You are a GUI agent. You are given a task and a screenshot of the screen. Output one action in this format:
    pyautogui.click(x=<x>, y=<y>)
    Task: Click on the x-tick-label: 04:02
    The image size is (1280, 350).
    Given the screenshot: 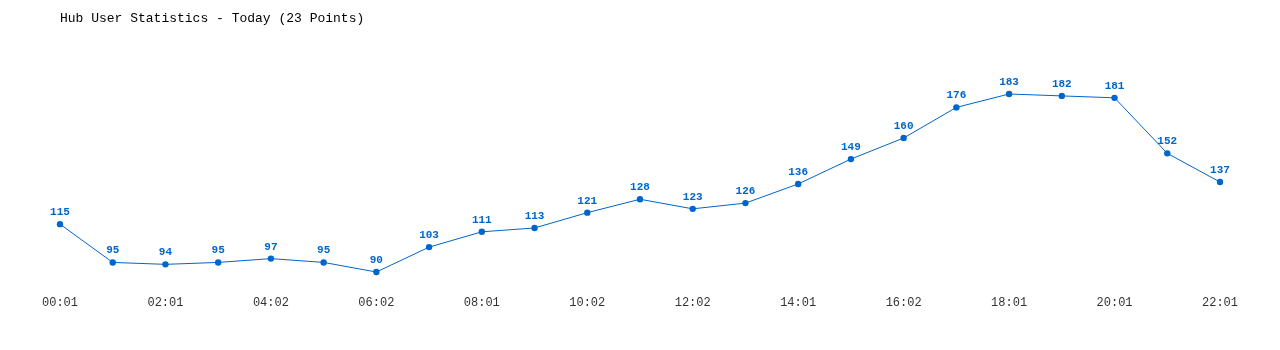 What is the action you would take?
    pyautogui.click(x=270, y=303)
    